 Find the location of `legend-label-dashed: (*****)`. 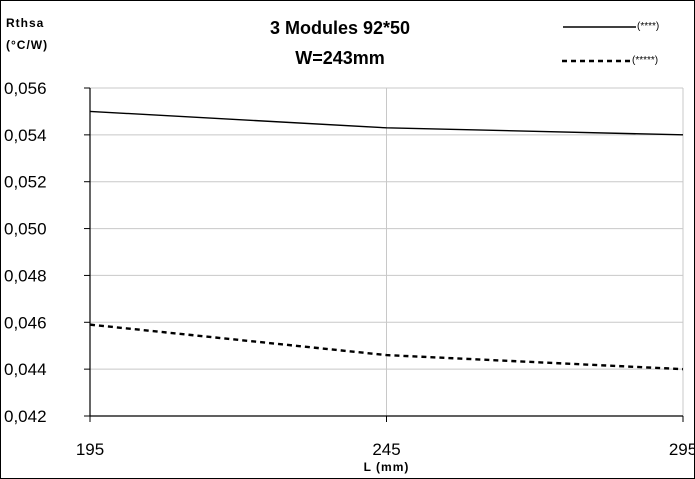

legend-label-dashed: (*****) is located at coordinates (645, 60).